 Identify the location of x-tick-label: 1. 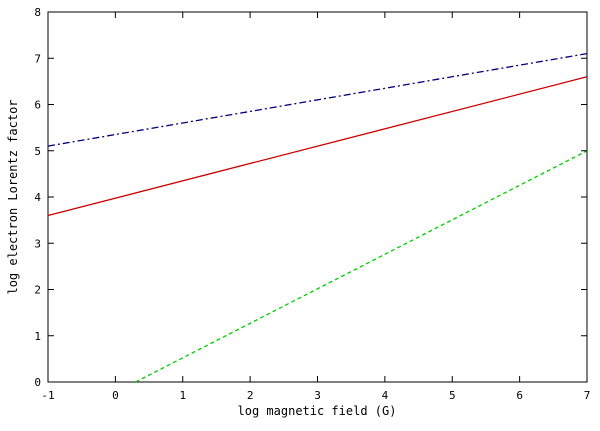
(182, 395).